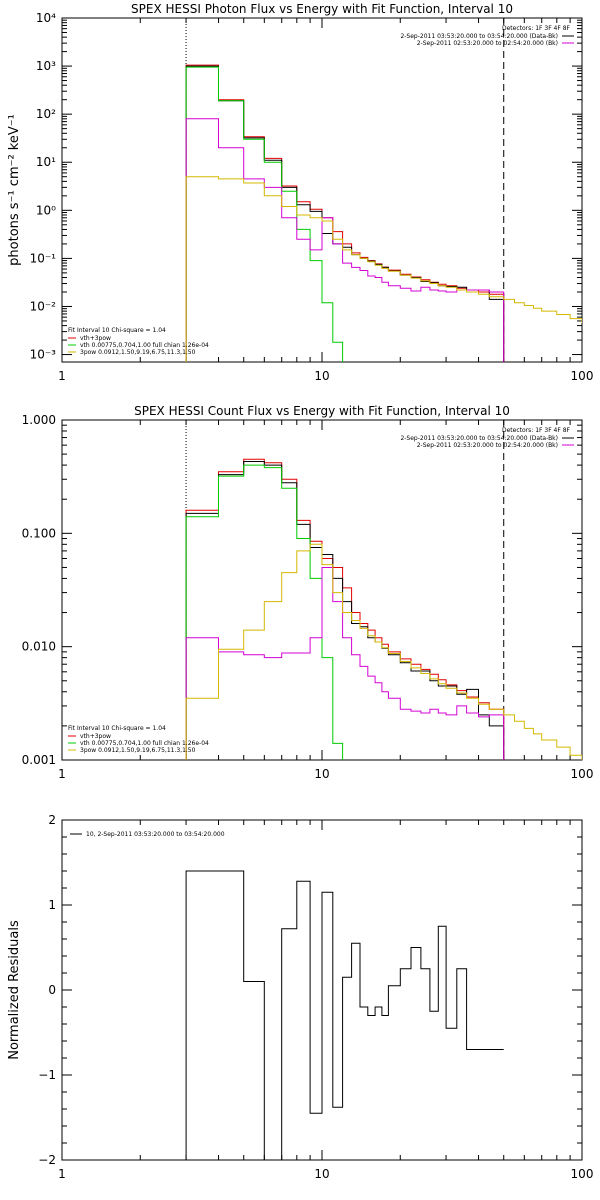 This screenshot has width=600, height=1200. I want to click on series-group, so click(344, 1015).